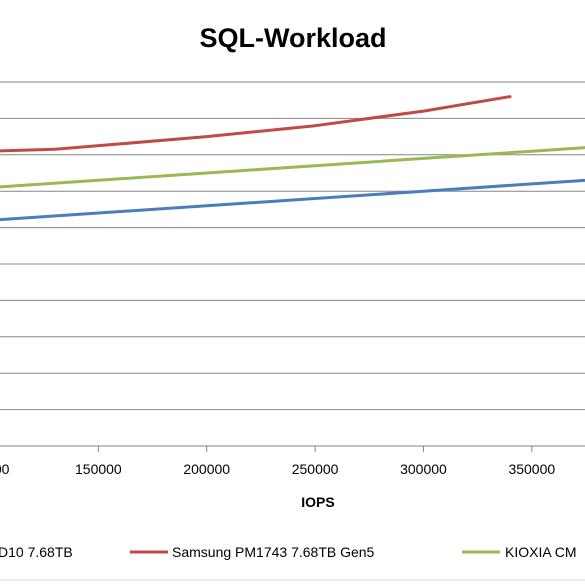 The height and width of the screenshot is (585, 585). What do you see at coordinates (98, 469) in the screenshot?
I see `x-tick-label: 150000` at bounding box center [98, 469].